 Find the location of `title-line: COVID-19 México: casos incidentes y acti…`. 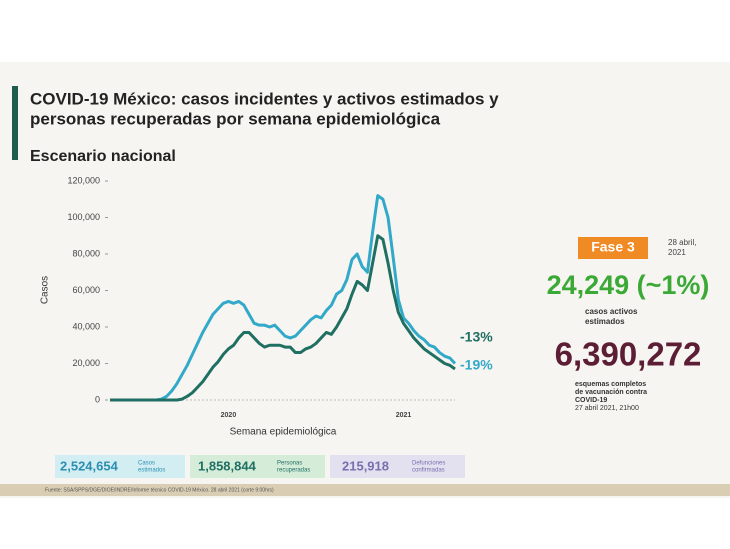

title-line: COVID-19 México: casos incidentes y acti… is located at coordinates (264, 98).